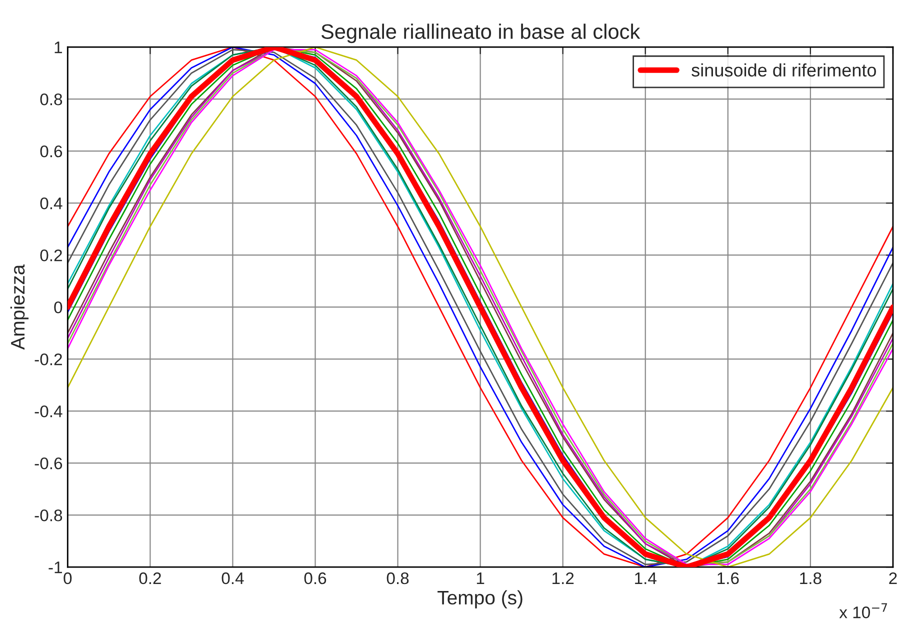 The width and height of the screenshot is (902, 628). Describe the element at coordinates (397, 578) in the screenshot. I see `x-tick-label: 0.8` at that location.